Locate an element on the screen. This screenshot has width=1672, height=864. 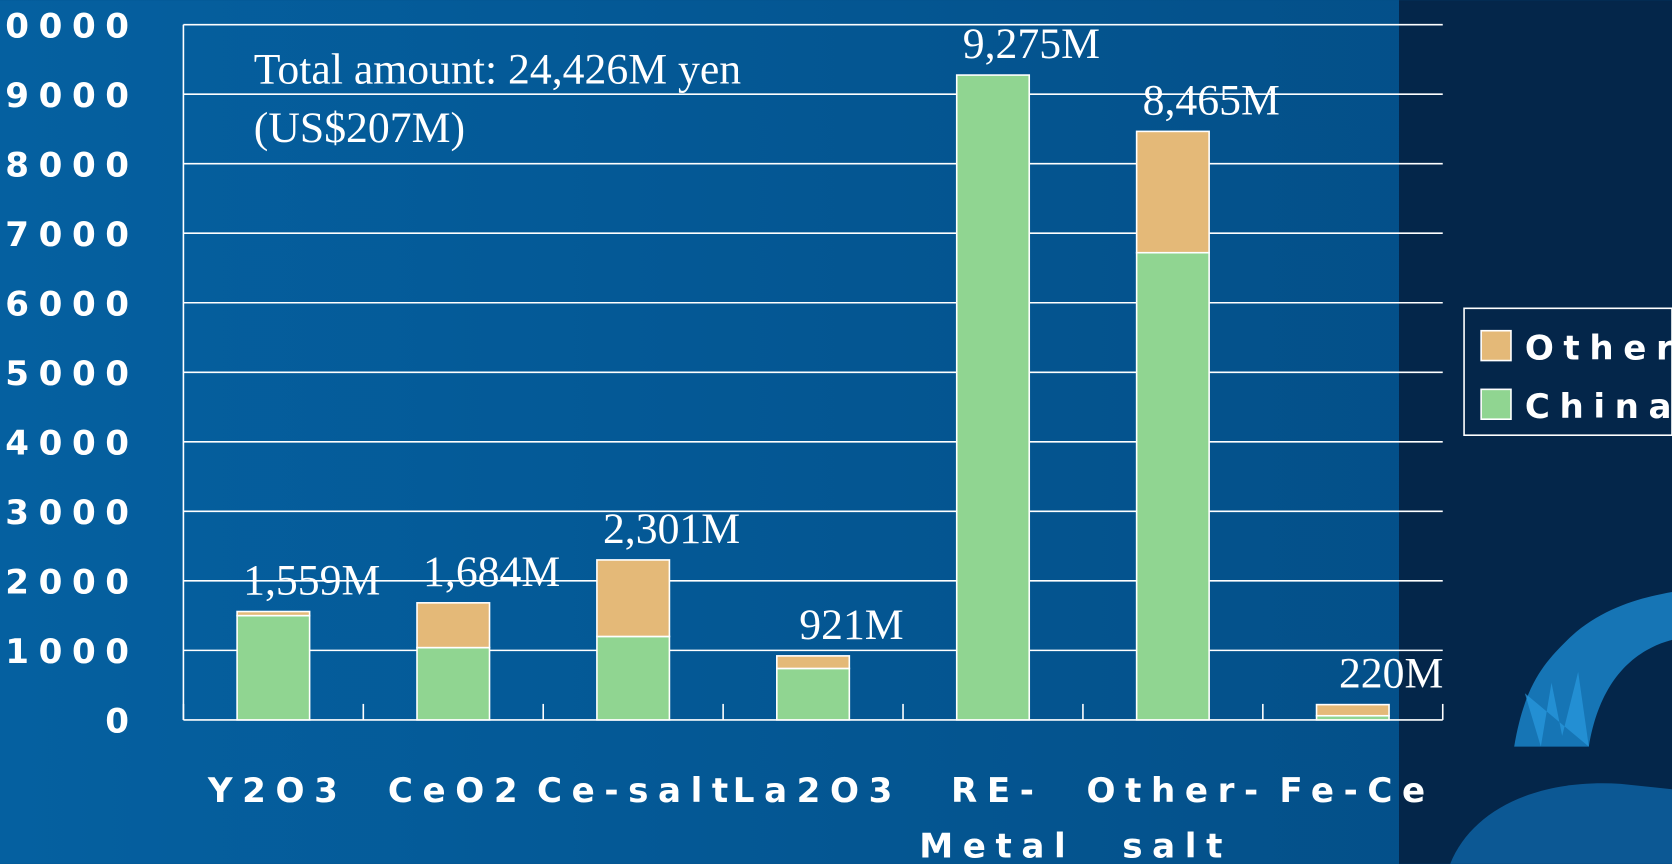
y-tick-label: 9000 is located at coordinates (71, 96).